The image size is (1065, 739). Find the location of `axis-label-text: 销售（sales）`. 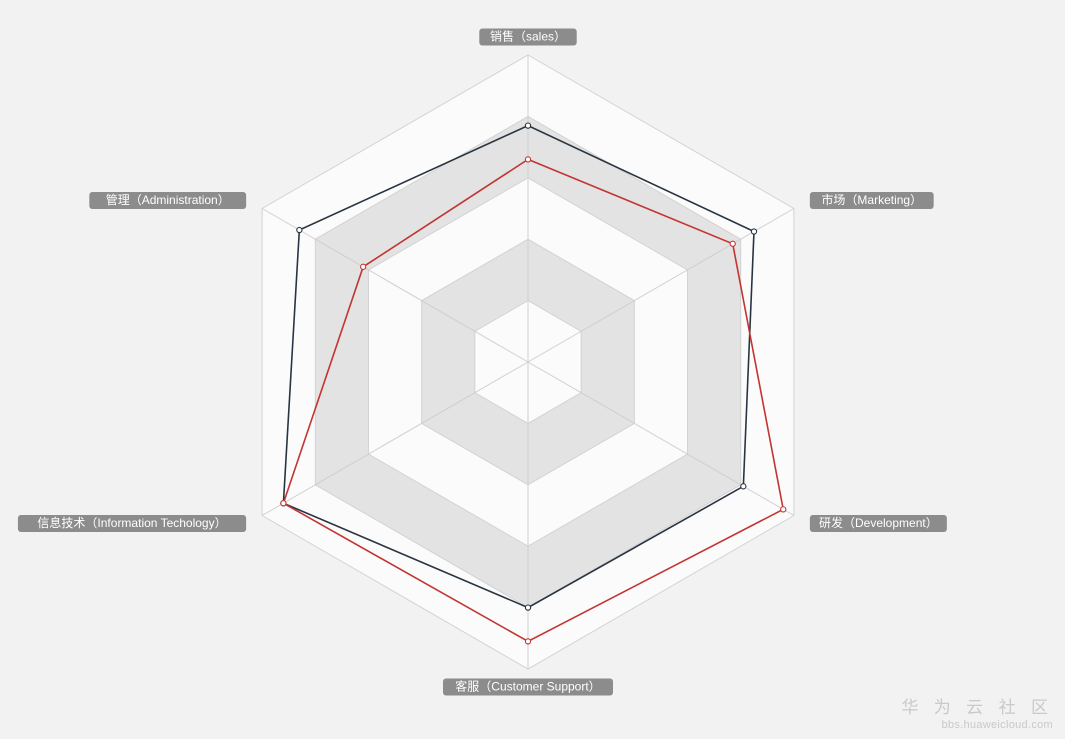

axis-label-text: 销售（sales） is located at coordinates (528, 36).